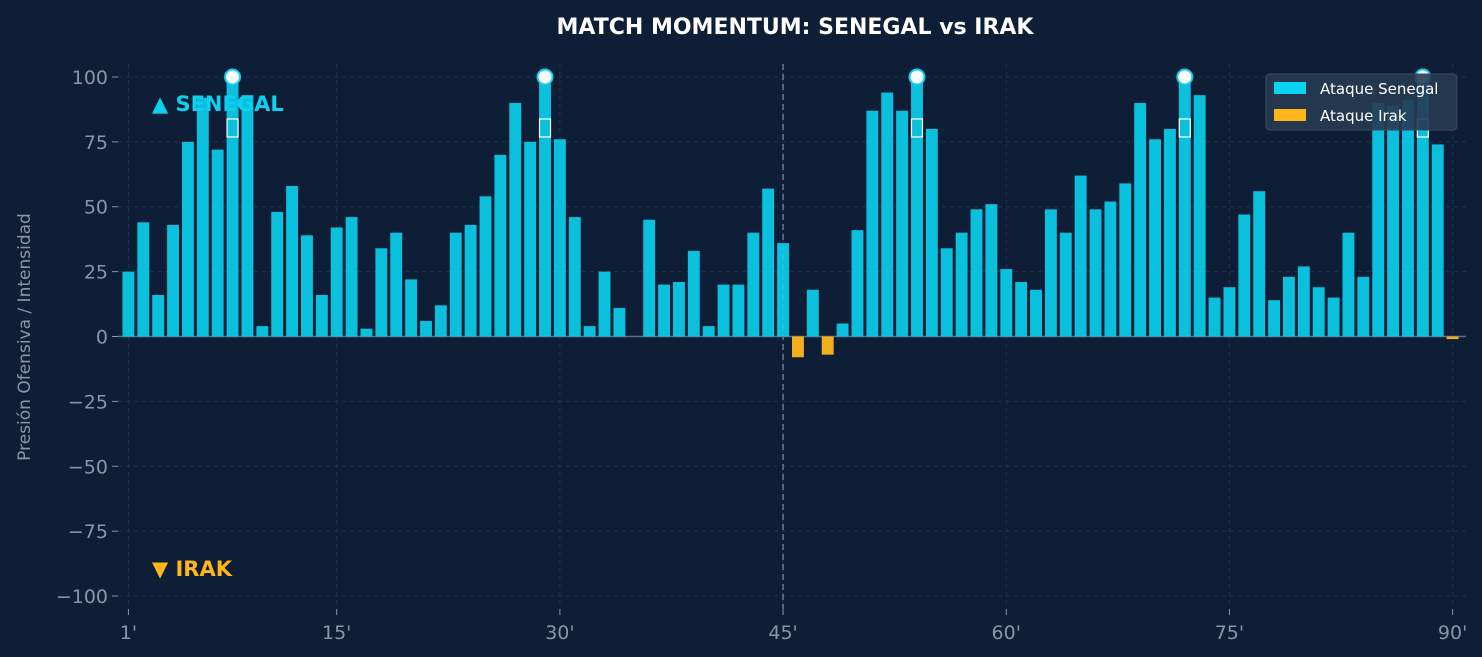 This screenshot has height=657, width=1482. What do you see at coordinates (1452, 633) in the screenshot?
I see `x-tick-label: 90'` at bounding box center [1452, 633].